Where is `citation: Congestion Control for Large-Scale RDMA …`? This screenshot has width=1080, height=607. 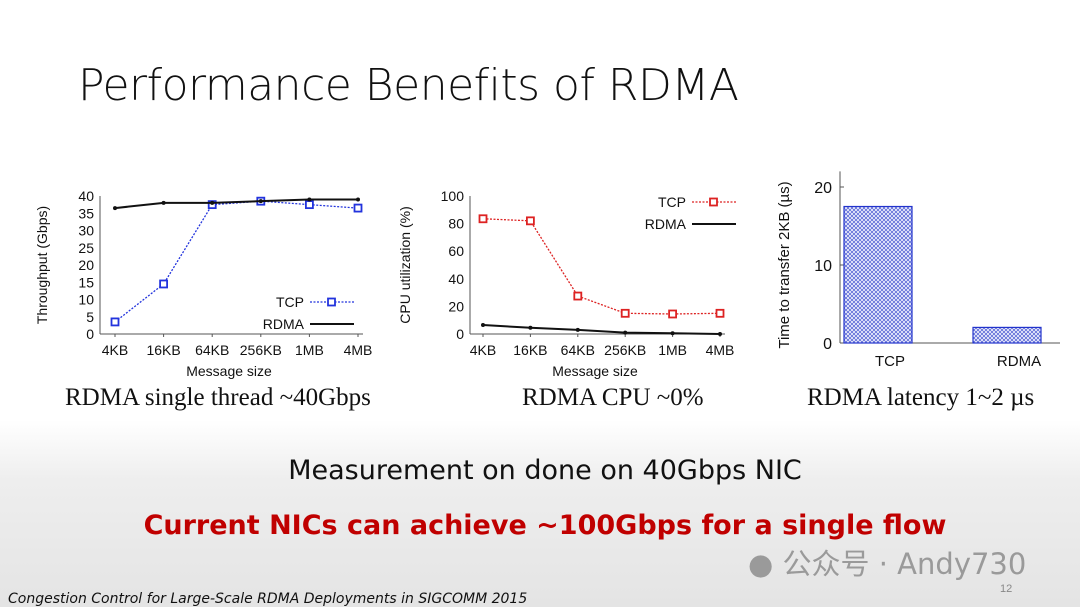 citation: Congestion Control for Large-Scale RDMA … is located at coordinates (268, 599).